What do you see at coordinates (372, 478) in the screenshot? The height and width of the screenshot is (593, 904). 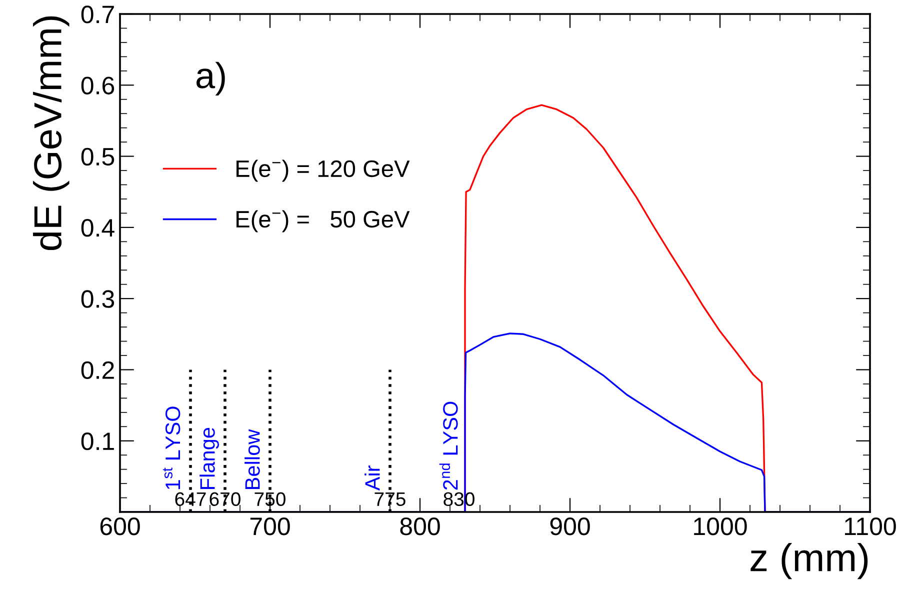 I see `ref-line-label: Air` at bounding box center [372, 478].